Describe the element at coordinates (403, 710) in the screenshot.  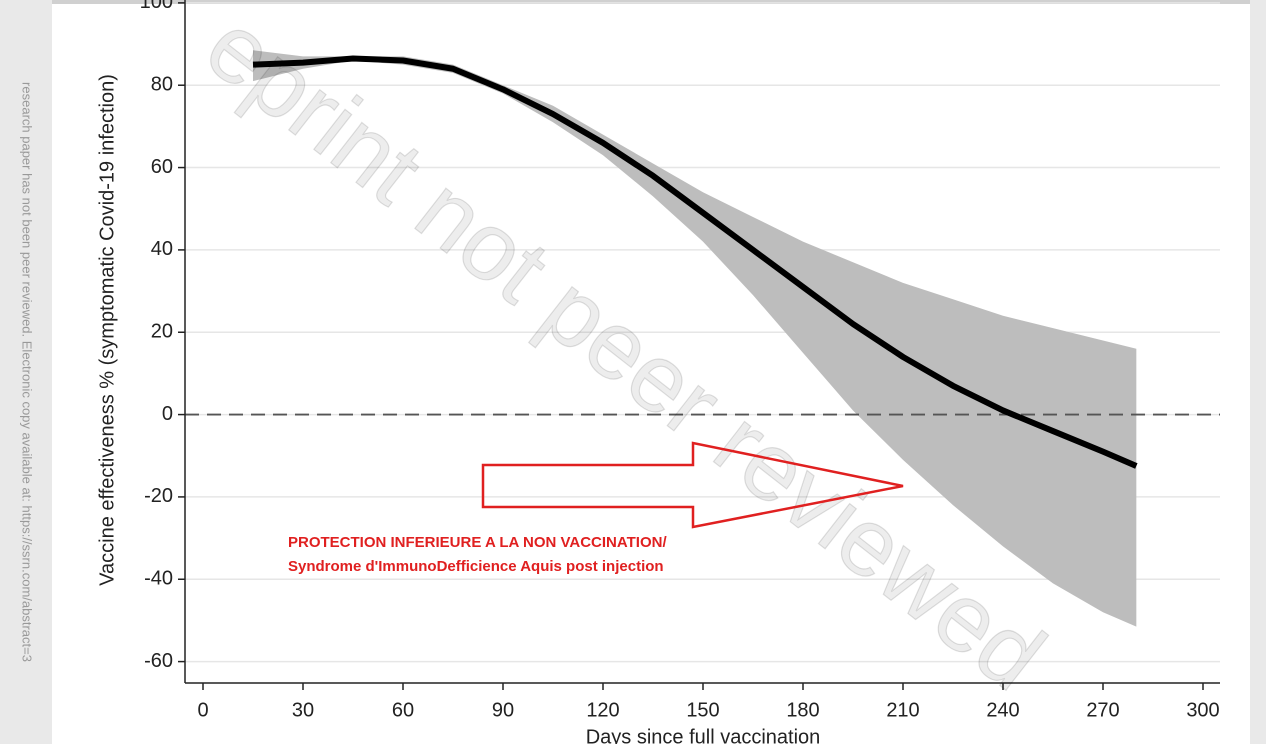
I see `x-tick-label: 60` at that location.